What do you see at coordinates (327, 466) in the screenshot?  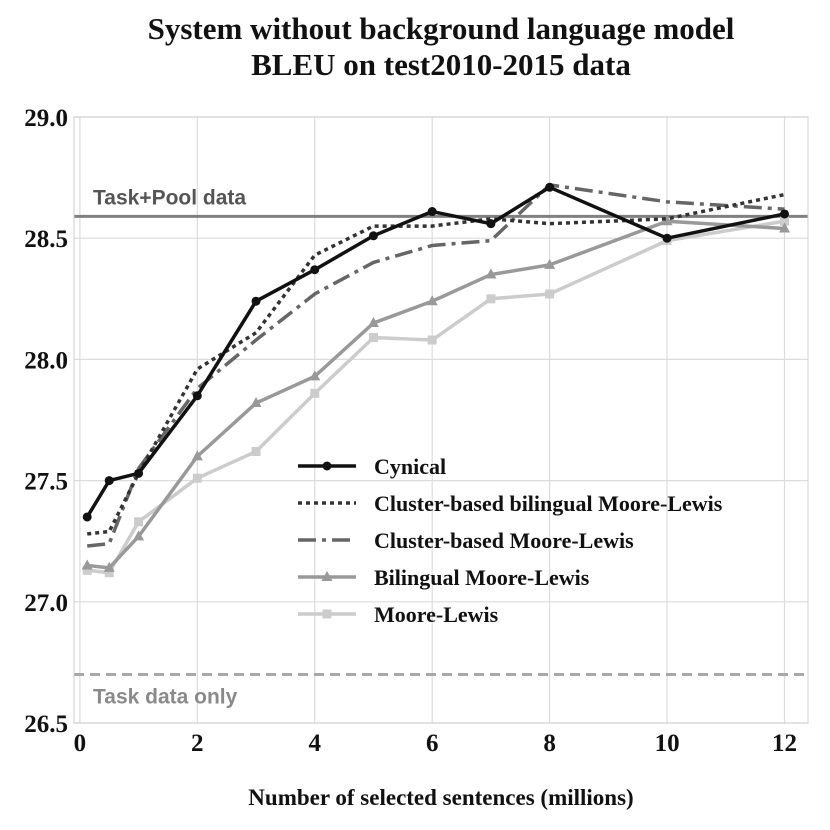 I see `legend-marker-cynical` at bounding box center [327, 466].